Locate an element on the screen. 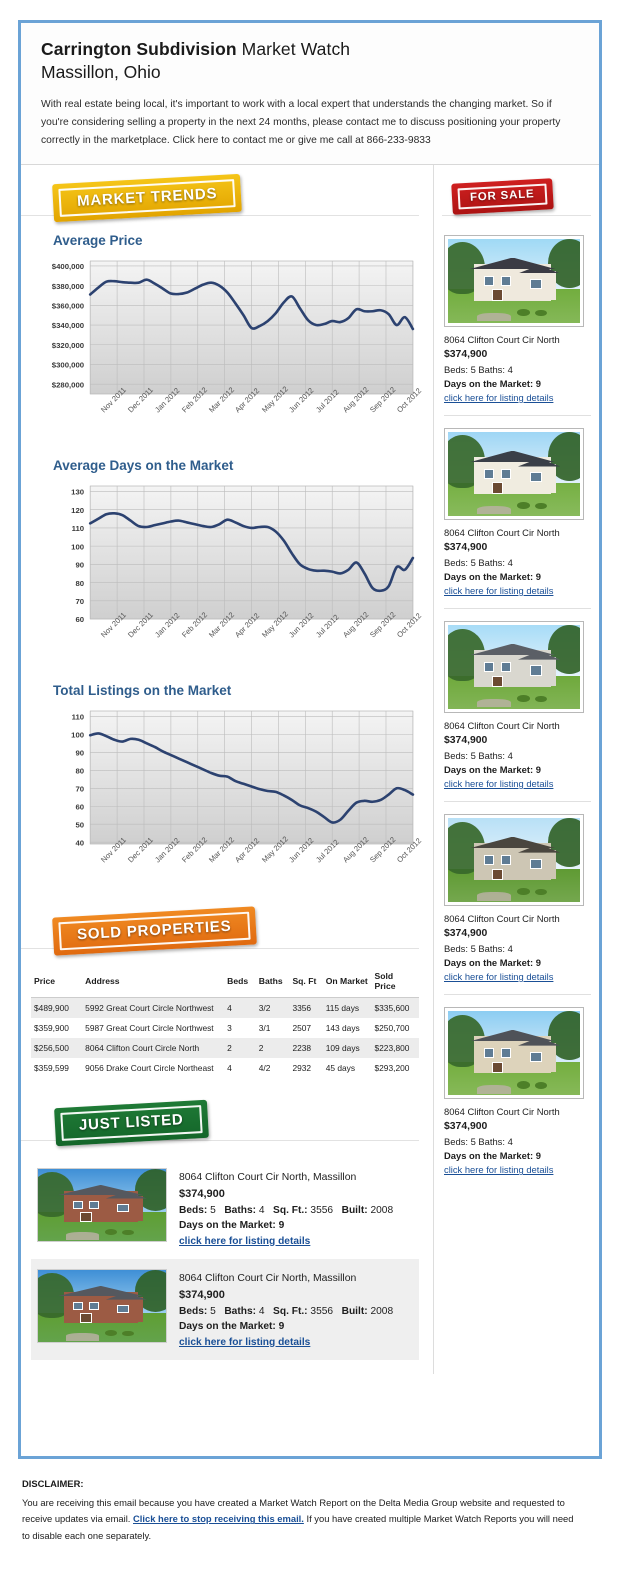 The width and height of the screenshot is (620, 1583). col-price: Price is located at coordinates (57, 982).